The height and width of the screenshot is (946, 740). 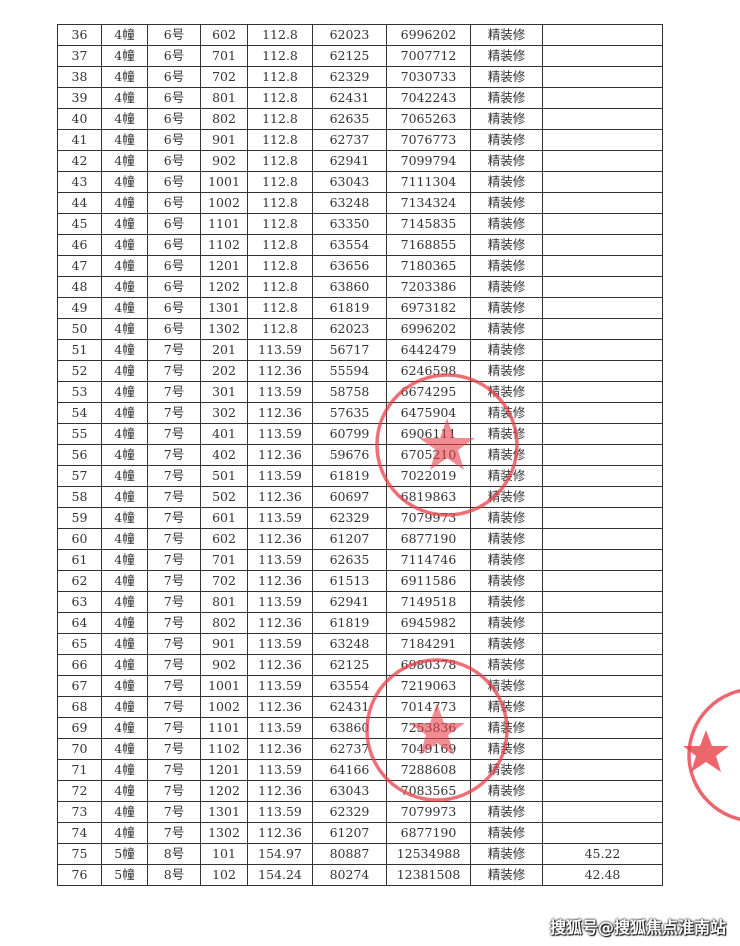 What do you see at coordinates (360, 833) in the screenshot?
I see `table-row: 74 4幢 7号 1302 112.36 61207 6877190 精装修` at bounding box center [360, 833].